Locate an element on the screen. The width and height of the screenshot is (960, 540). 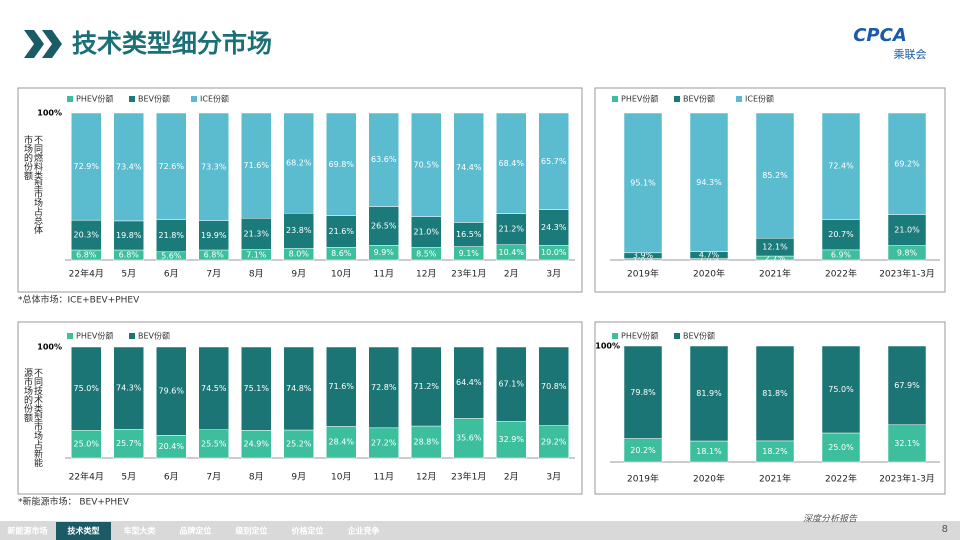
value-label: 68.2% is located at coordinates (299, 163).